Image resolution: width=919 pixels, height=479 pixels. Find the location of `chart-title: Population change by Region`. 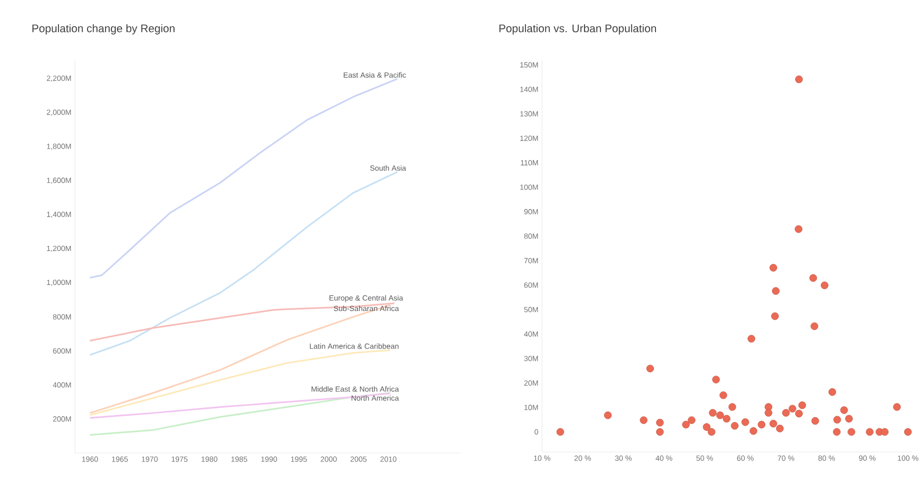

chart-title: Population change by Region is located at coordinates (103, 29).